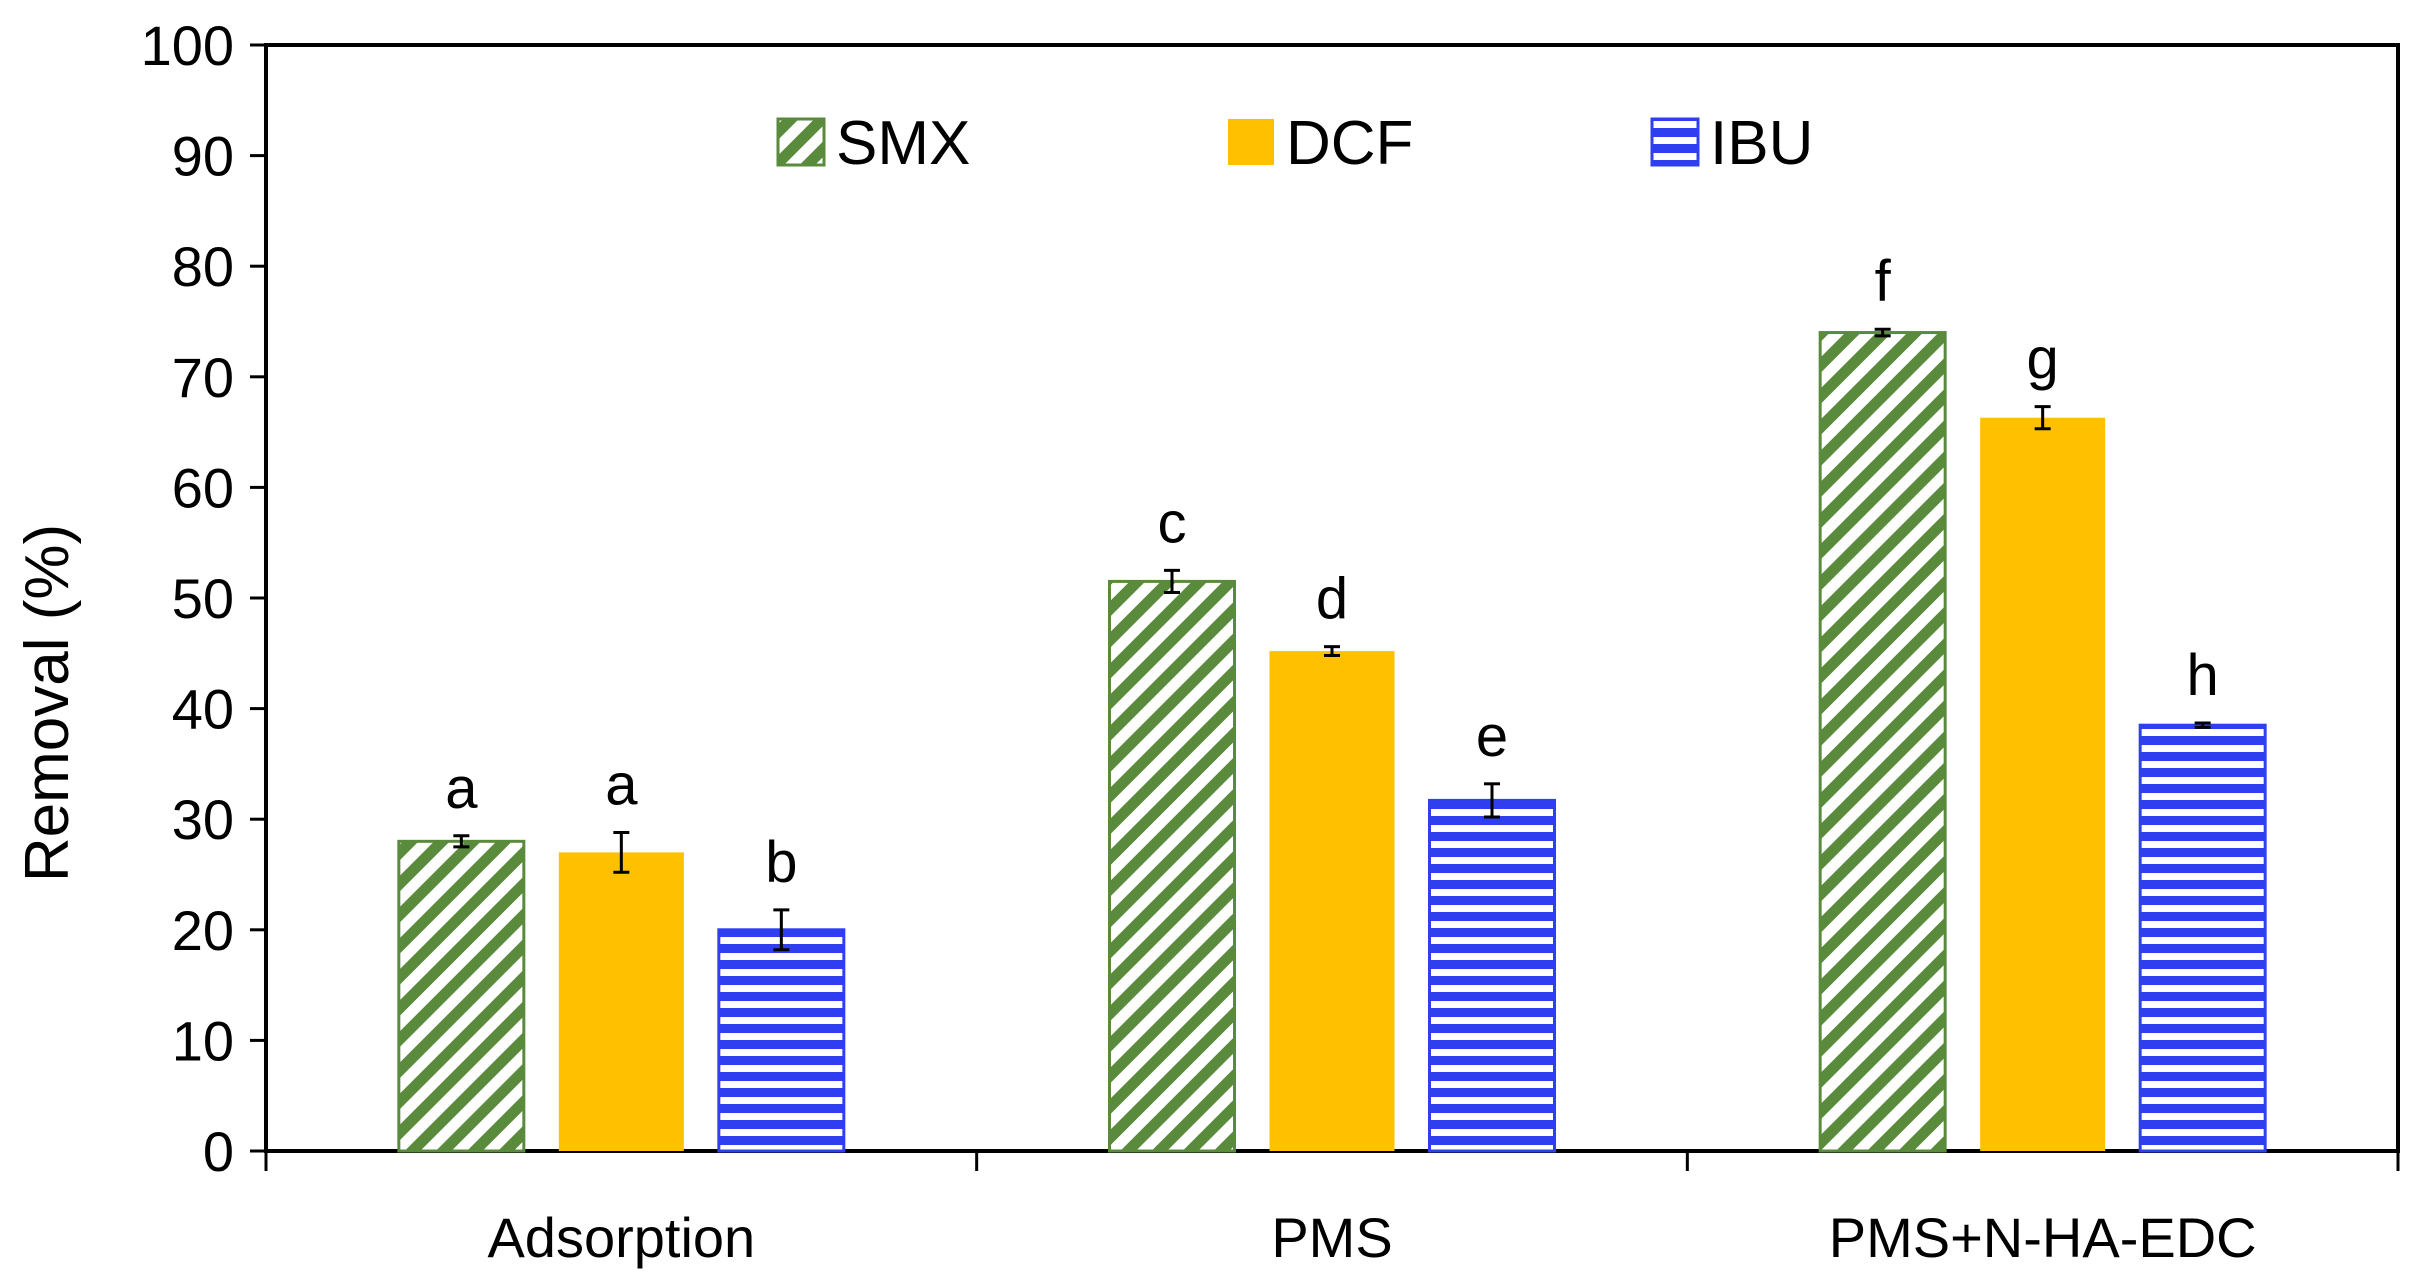 Image resolution: width=2410 pixels, height=1279 pixels. What do you see at coordinates (1332, 599) in the screenshot?
I see `significance-label: d` at bounding box center [1332, 599].